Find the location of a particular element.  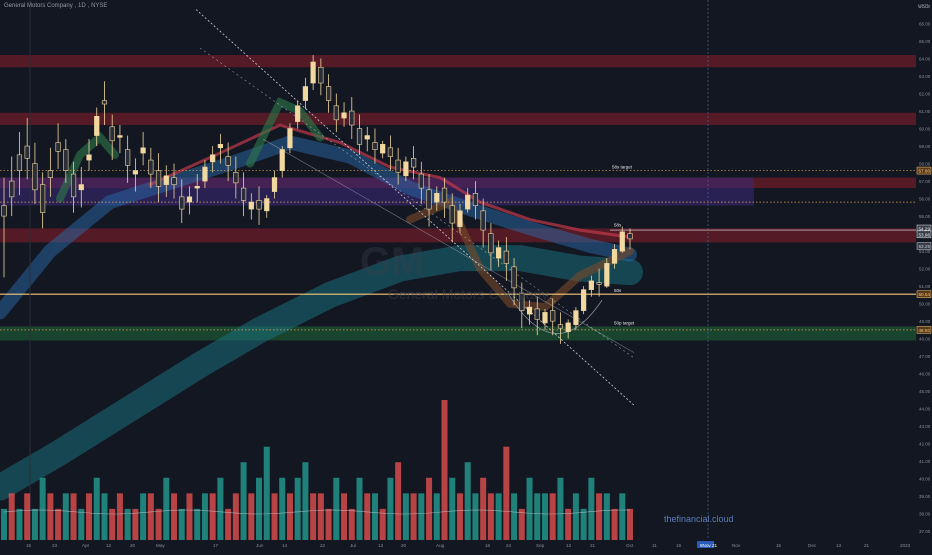

price-tick-label: 39.00 is located at coordinates (925, 496).